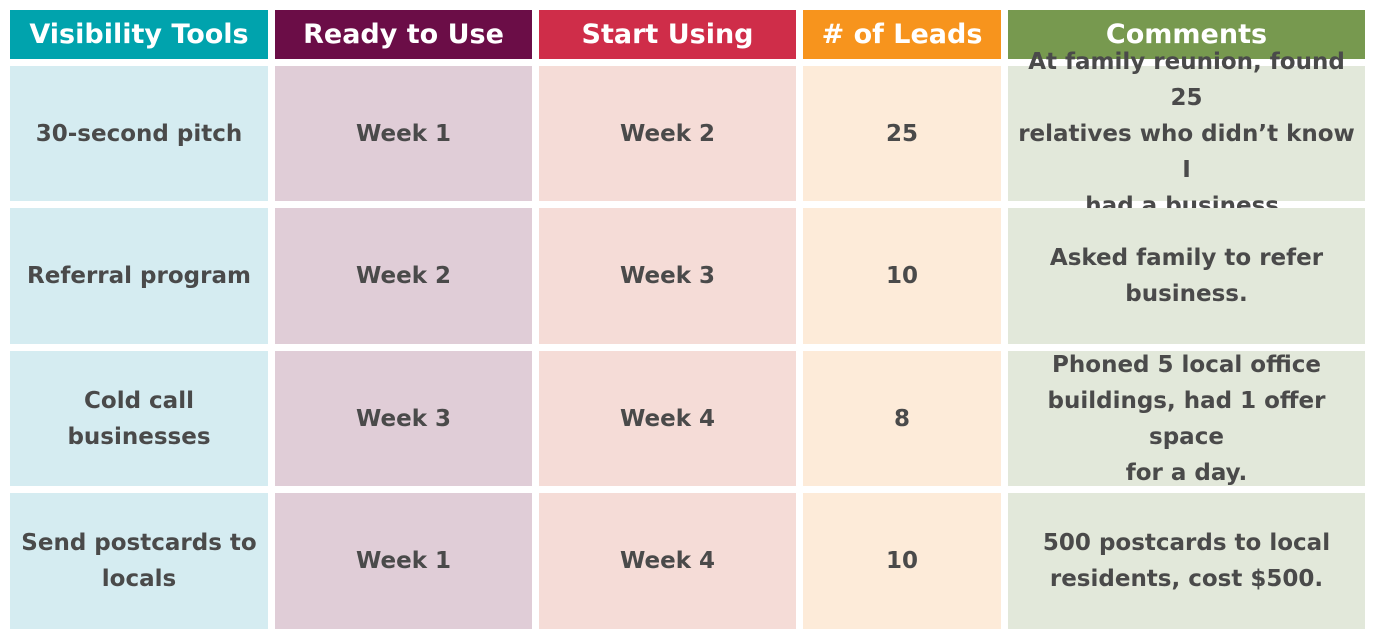 Image resolution: width=1380 pixels, height=643 pixels. I want to click on row-4-leads-cell: 10, so click(902, 561).